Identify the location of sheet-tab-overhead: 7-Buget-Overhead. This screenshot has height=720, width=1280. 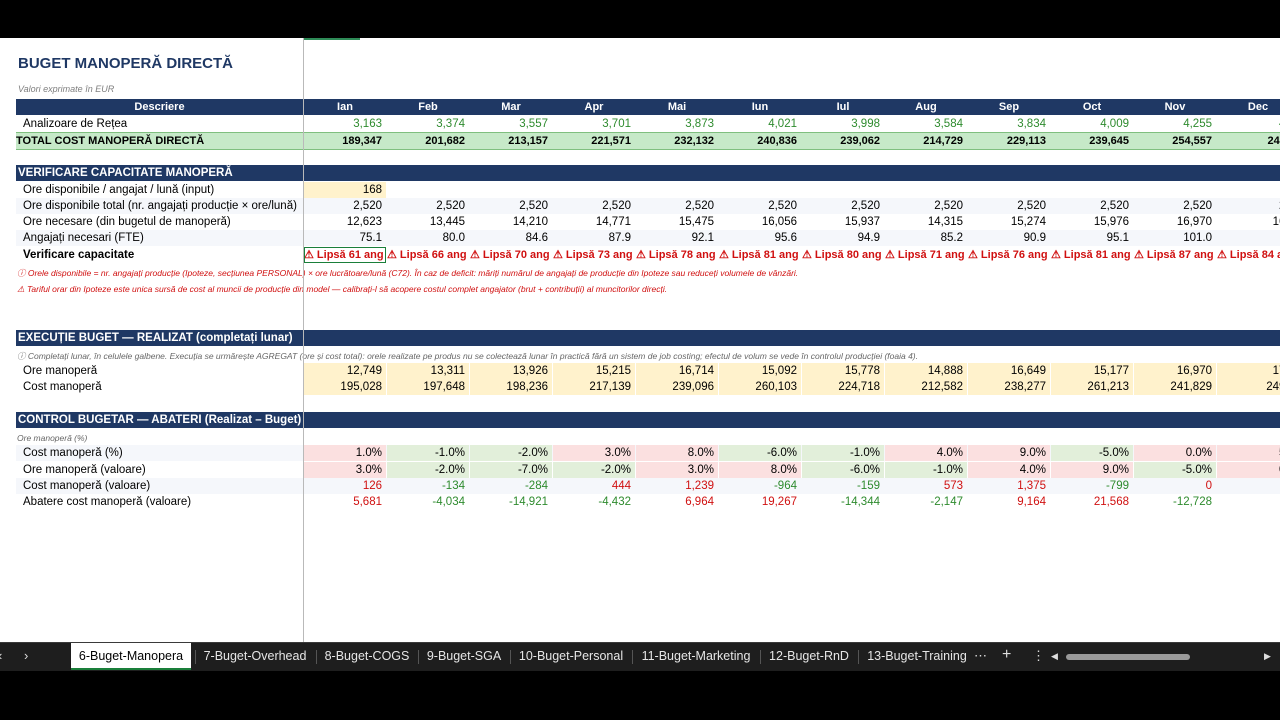
(255, 656).